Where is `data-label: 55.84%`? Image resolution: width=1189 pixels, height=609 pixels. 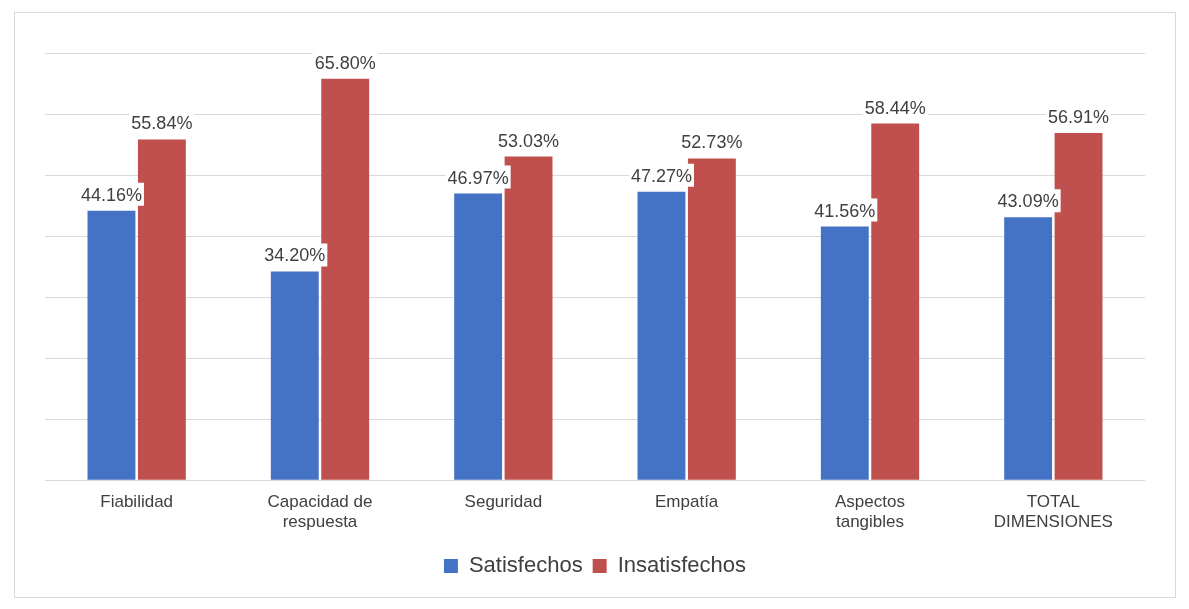 data-label: 55.84% is located at coordinates (162, 123).